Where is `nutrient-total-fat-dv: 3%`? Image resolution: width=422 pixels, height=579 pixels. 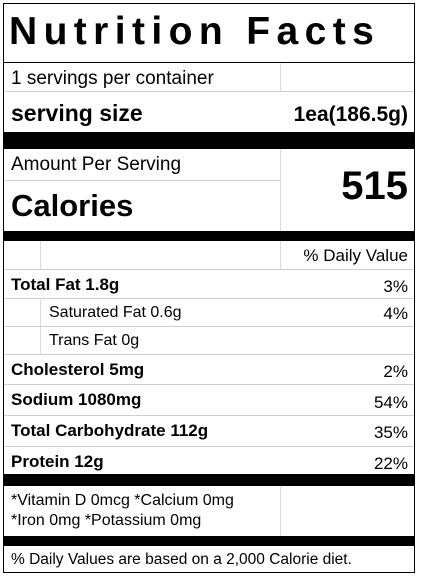 nutrient-total-fat-dv: 3% is located at coordinates (395, 286).